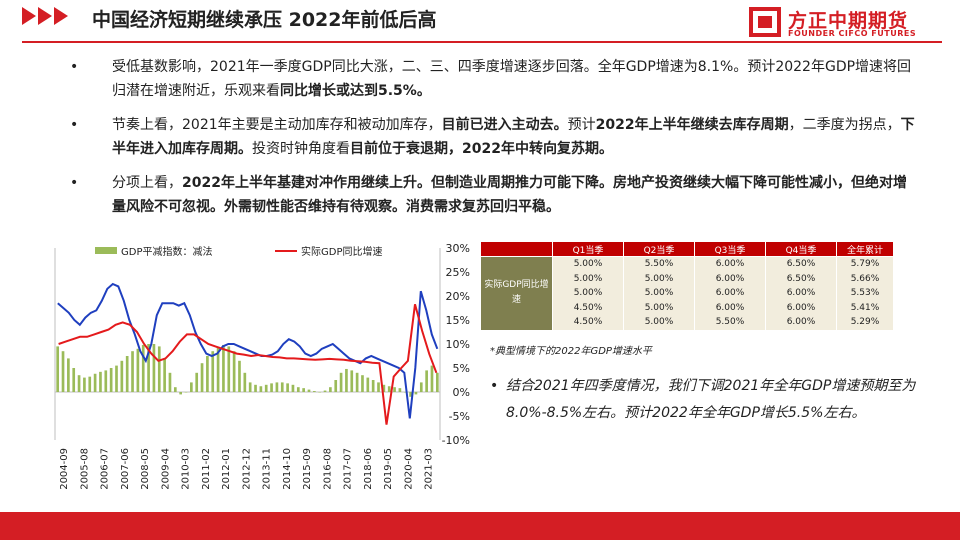  I want to click on table-header-cell: 全年累计, so click(865, 249).